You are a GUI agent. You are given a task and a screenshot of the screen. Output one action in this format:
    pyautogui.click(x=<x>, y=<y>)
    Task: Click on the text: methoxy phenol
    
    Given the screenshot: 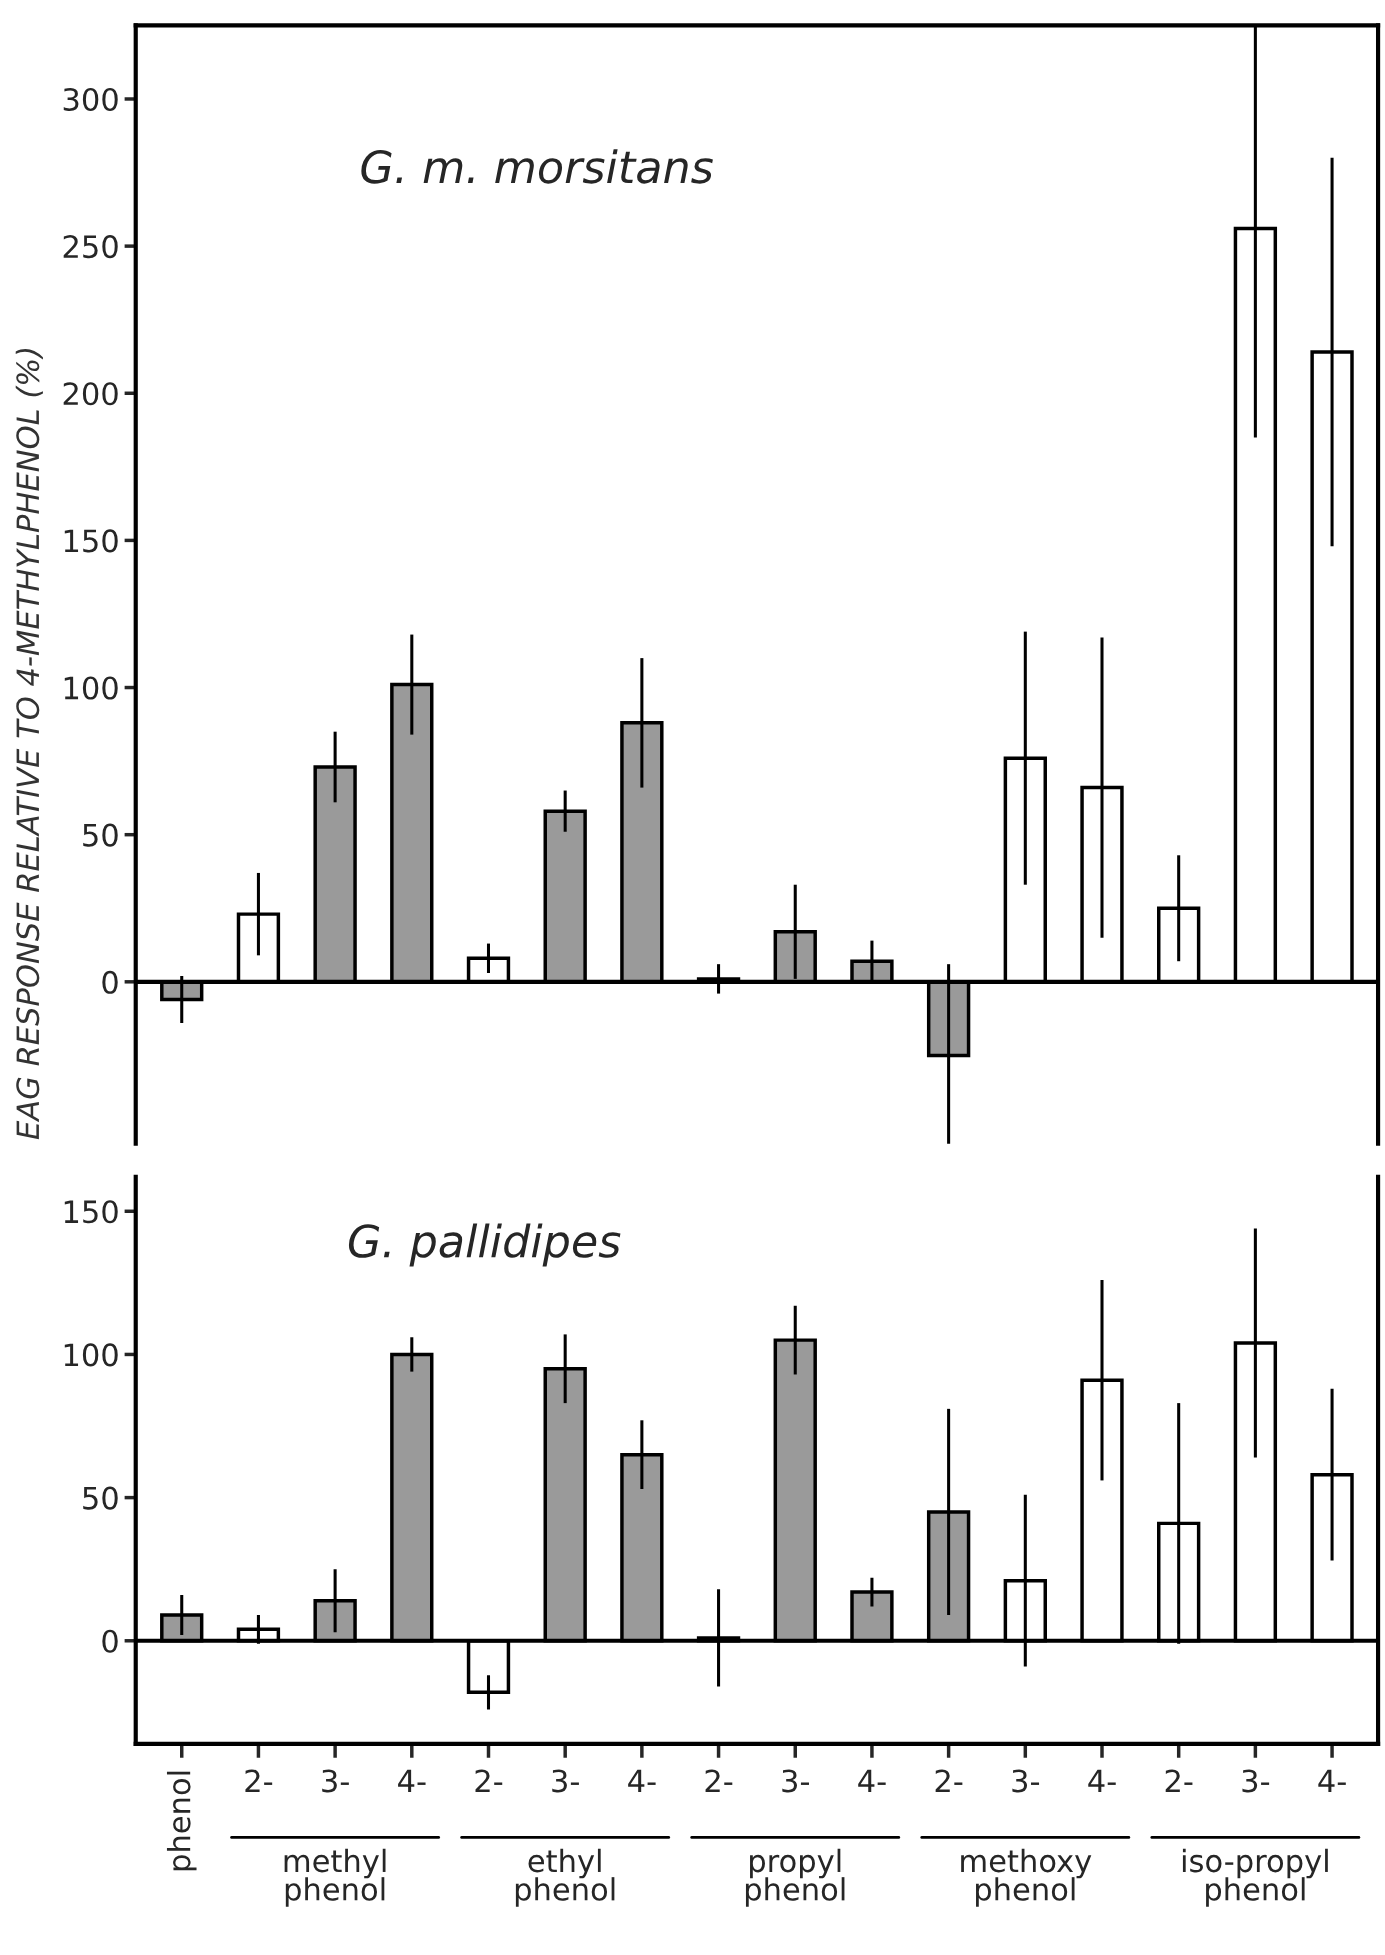 What is the action you would take?
    pyautogui.click(x=1026, y=1877)
    